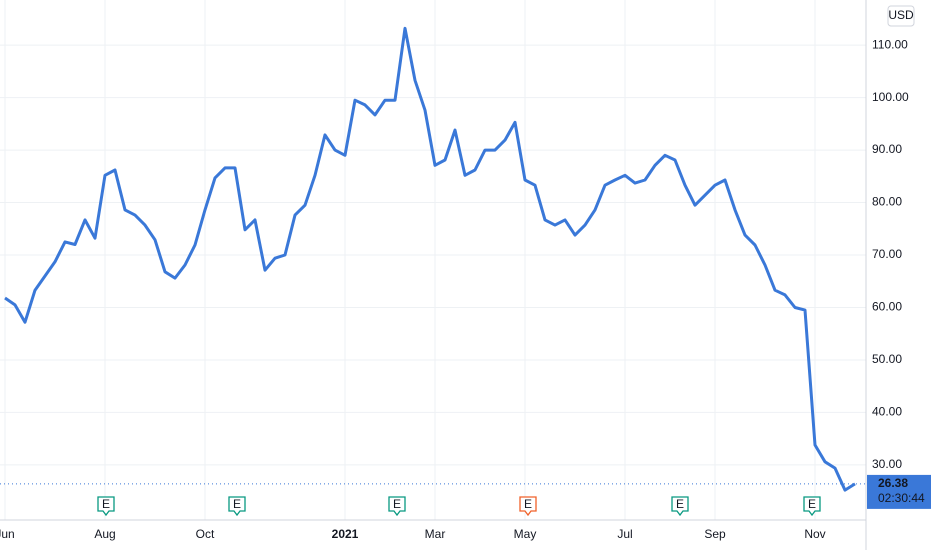  What do you see at coordinates (887, 464) in the screenshot?
I see `y-tick-label: 30.00` at bounding box center [887, 464].